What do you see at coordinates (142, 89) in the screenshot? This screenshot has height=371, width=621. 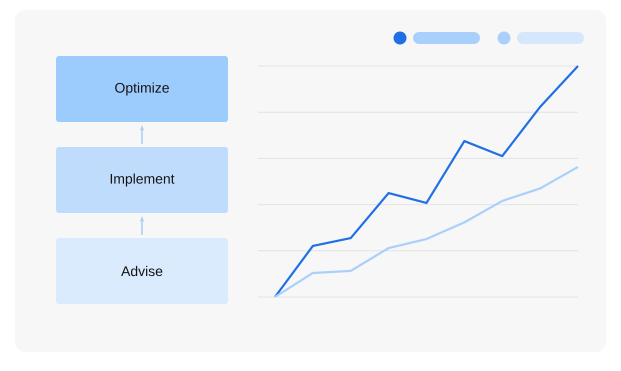 I see `text: Optimize` at bounding box center [142, 89].